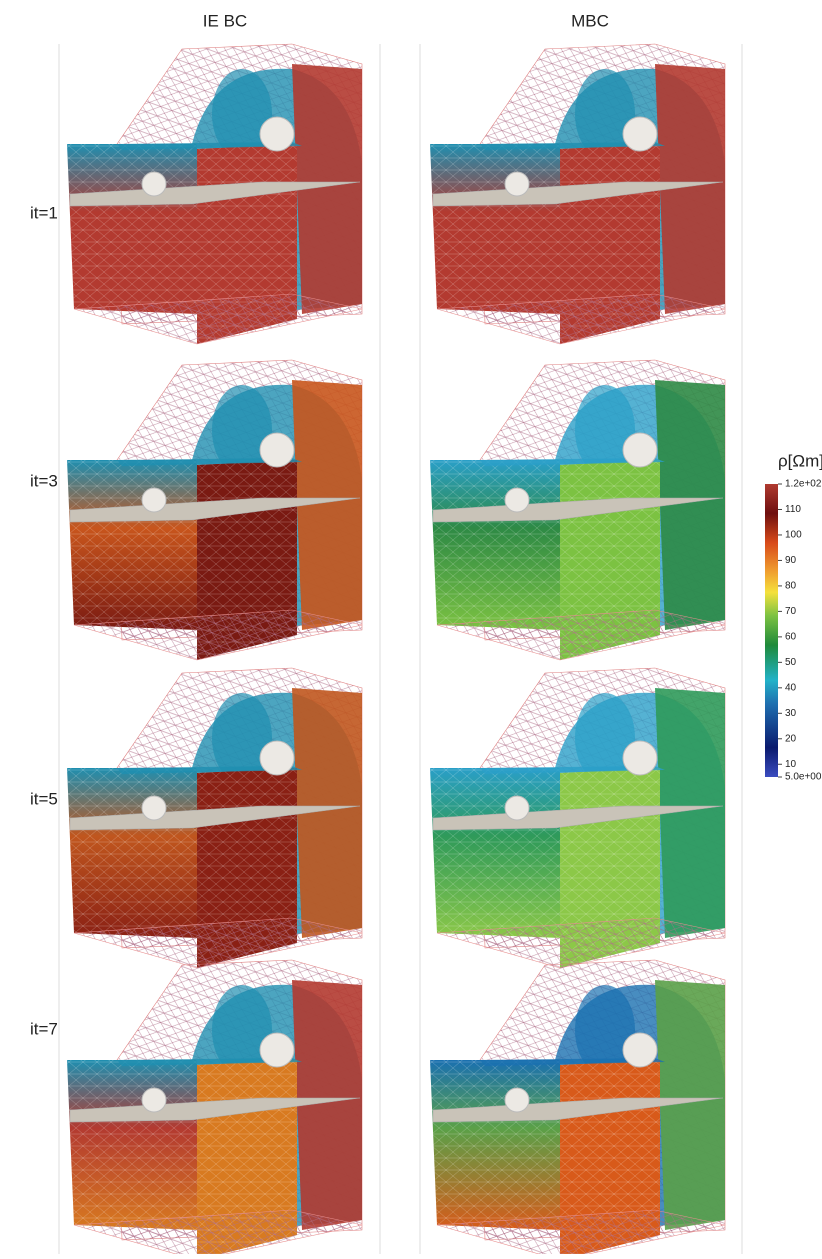  What do you see at coordinates (791, 687) in the screenshot?
I see `colorbar-tick-label: 40` at bounding box center [791, 687].